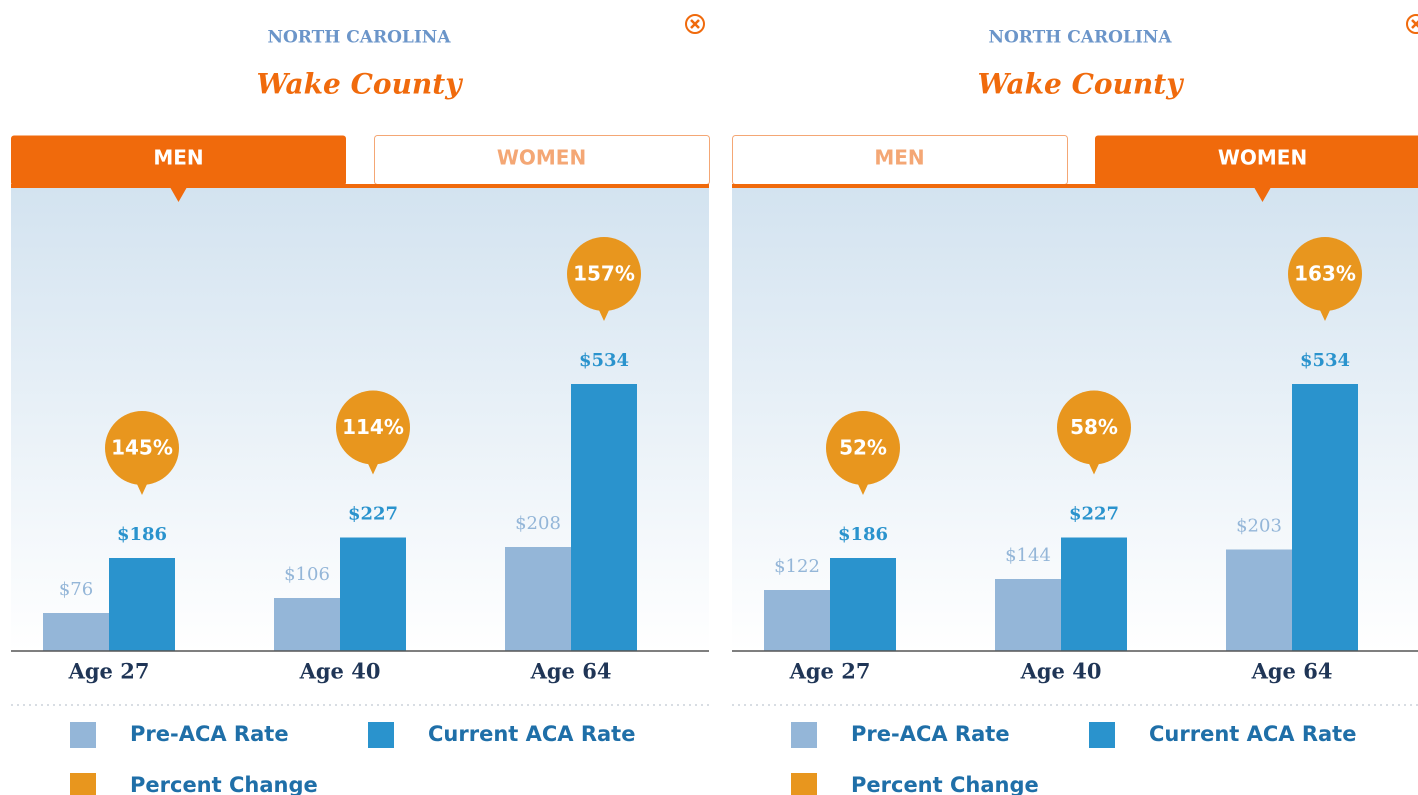 The image size is (1418, 795). Describe the element at coordinates (538, 523) in the screenshot. I see `value-label: $208` at that location.